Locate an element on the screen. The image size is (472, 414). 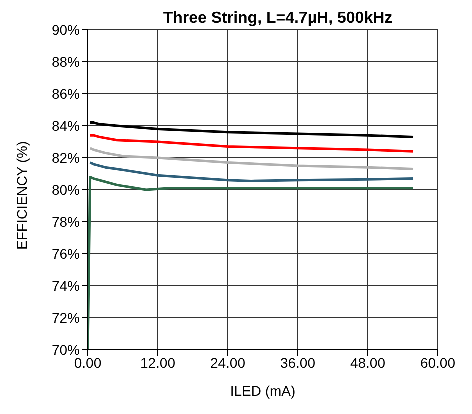
y-axis-title: EFFICIENCY (%) is located at coordinates (22, 195).